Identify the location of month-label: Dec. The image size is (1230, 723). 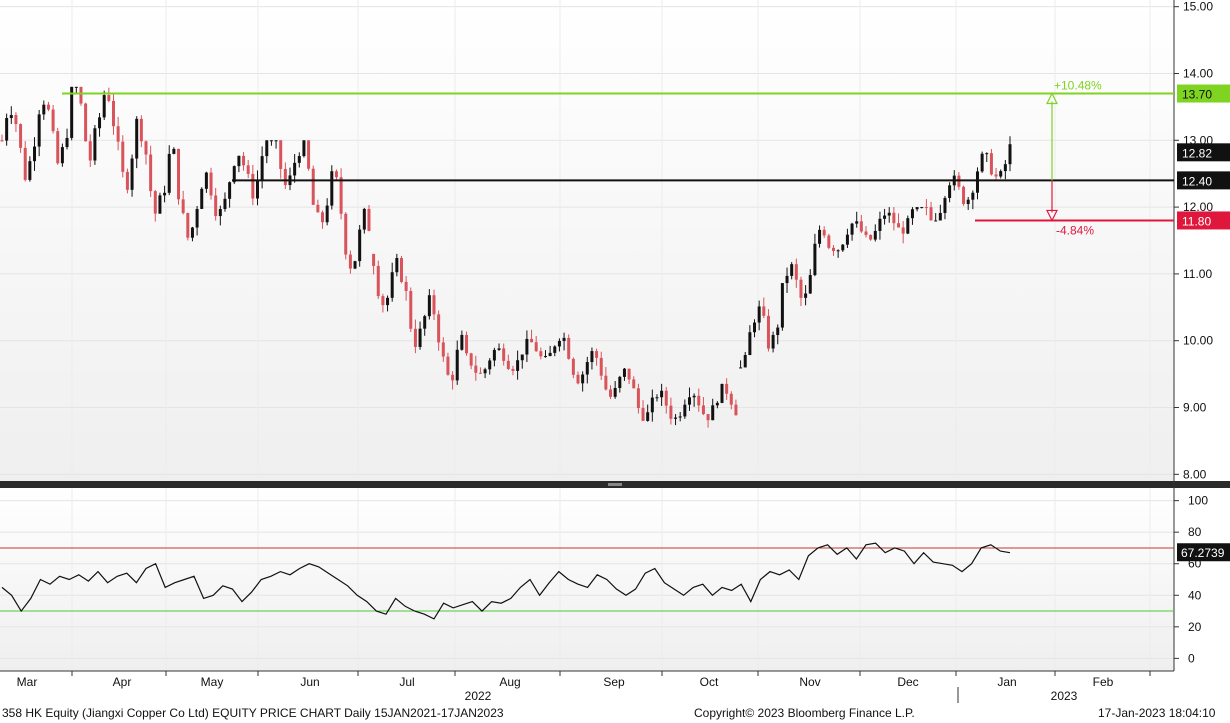
(907, 682).